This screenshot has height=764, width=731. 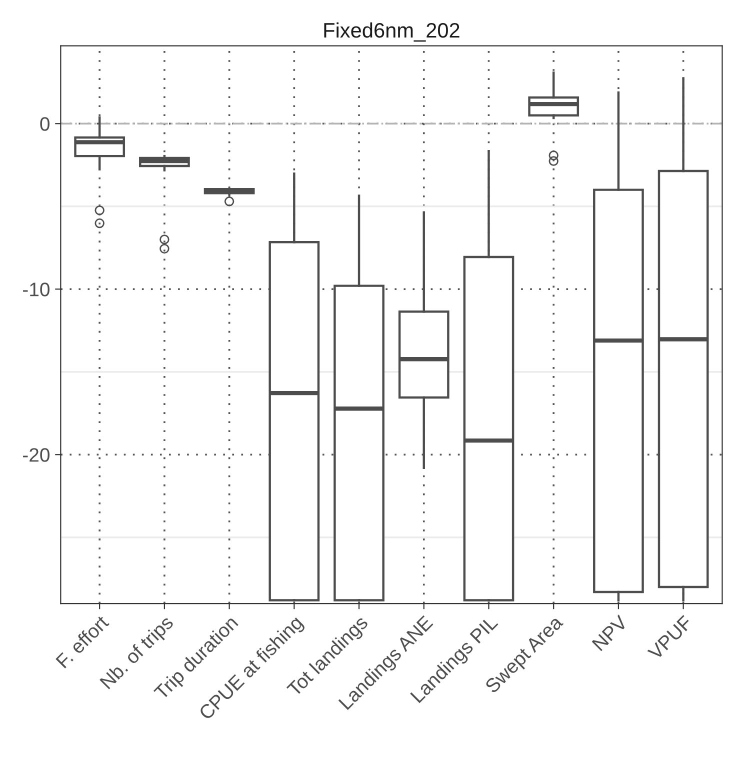 What do you see at coordinates (36, 289) in the screenshot?
I see `y-tick-label: -10` at bounding box center [36, 289].